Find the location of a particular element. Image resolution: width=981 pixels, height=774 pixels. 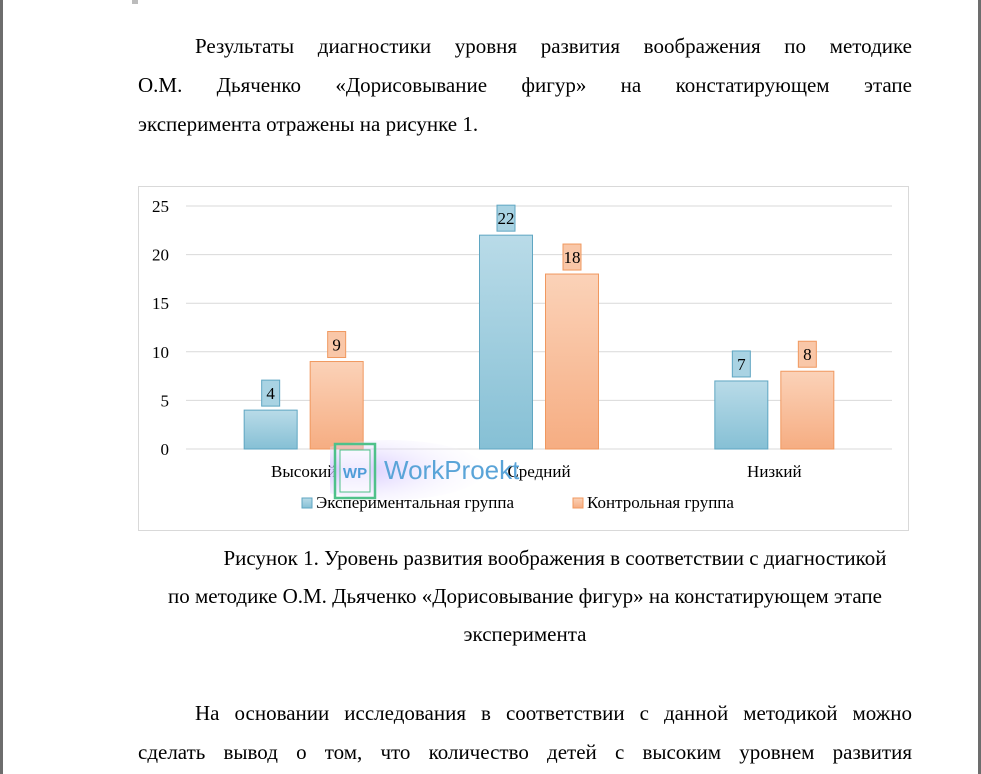

watermark: WP WorkProekt is located at coordinates (412, 470).